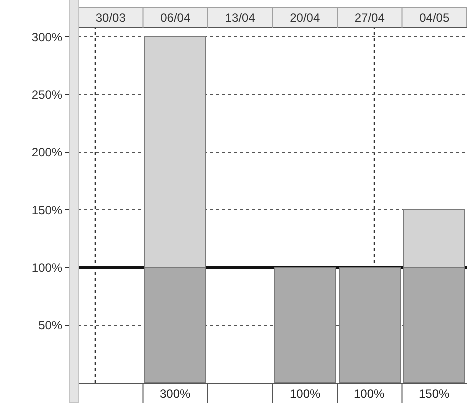  What do you see at coordinates (176, 394) in the screenshot?
I see `total-label: 300%` at bounding box center [176, 394].